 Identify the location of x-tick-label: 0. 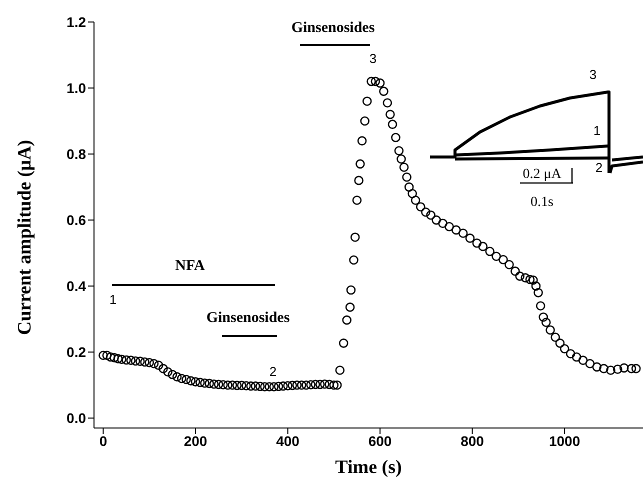
(103, 440).